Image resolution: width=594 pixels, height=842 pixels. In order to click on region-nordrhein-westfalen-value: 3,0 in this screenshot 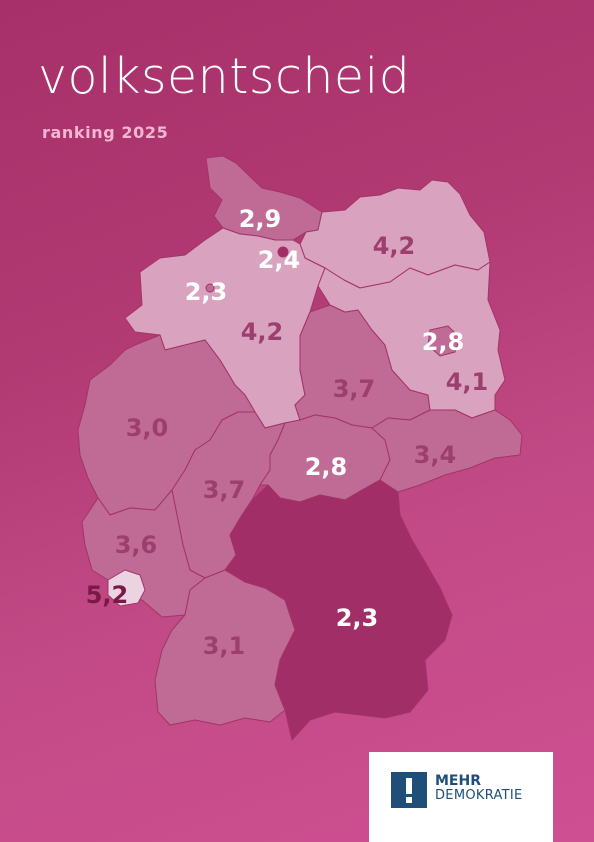, I will do `click(147, 428)`.